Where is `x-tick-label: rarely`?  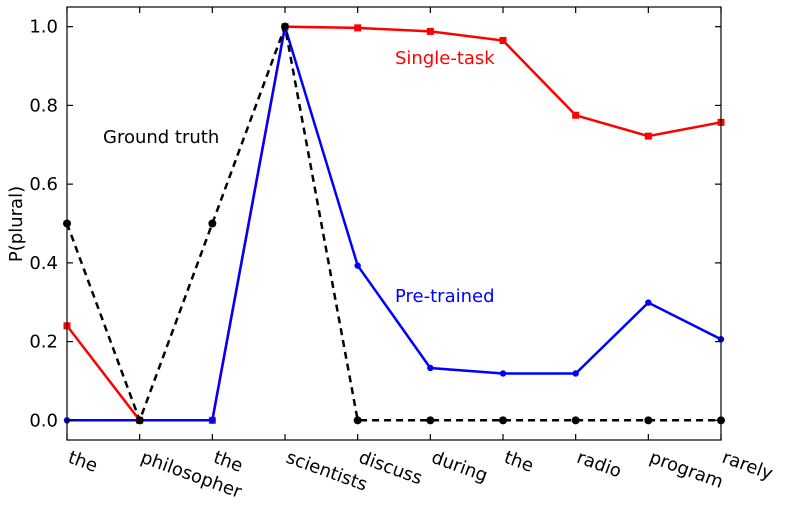
x-tick-label: rarely is located at coordinates (747, 466).